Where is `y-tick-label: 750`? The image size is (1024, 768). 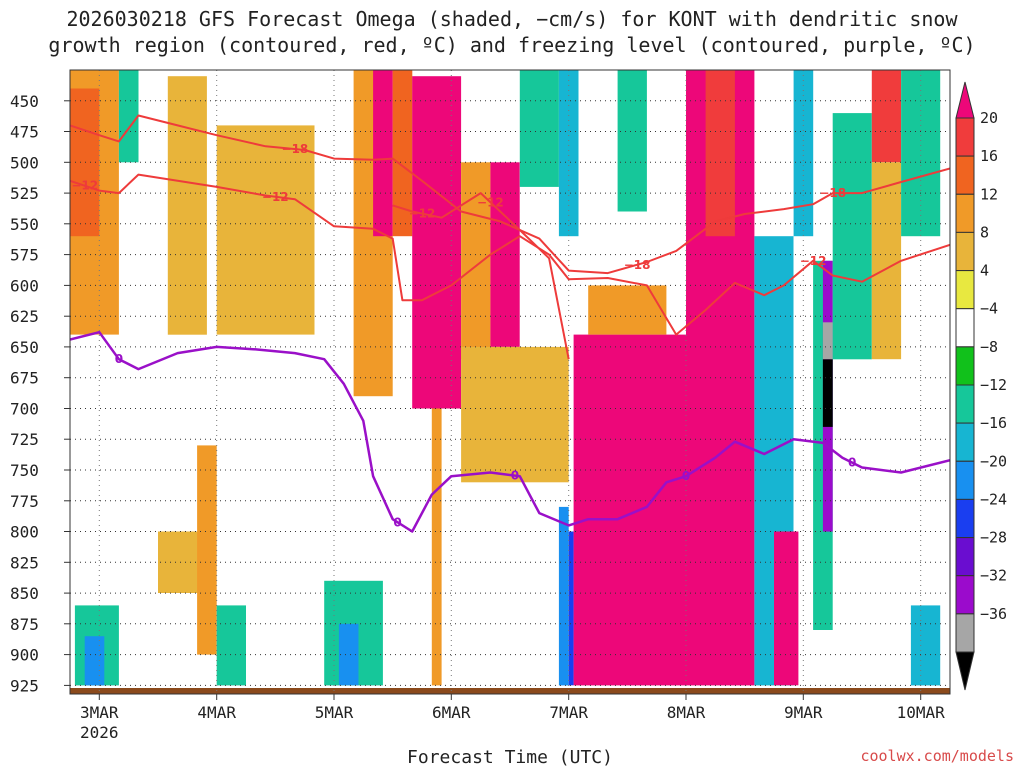
y-tick-label: 750 is located at coordinates (24, 470).